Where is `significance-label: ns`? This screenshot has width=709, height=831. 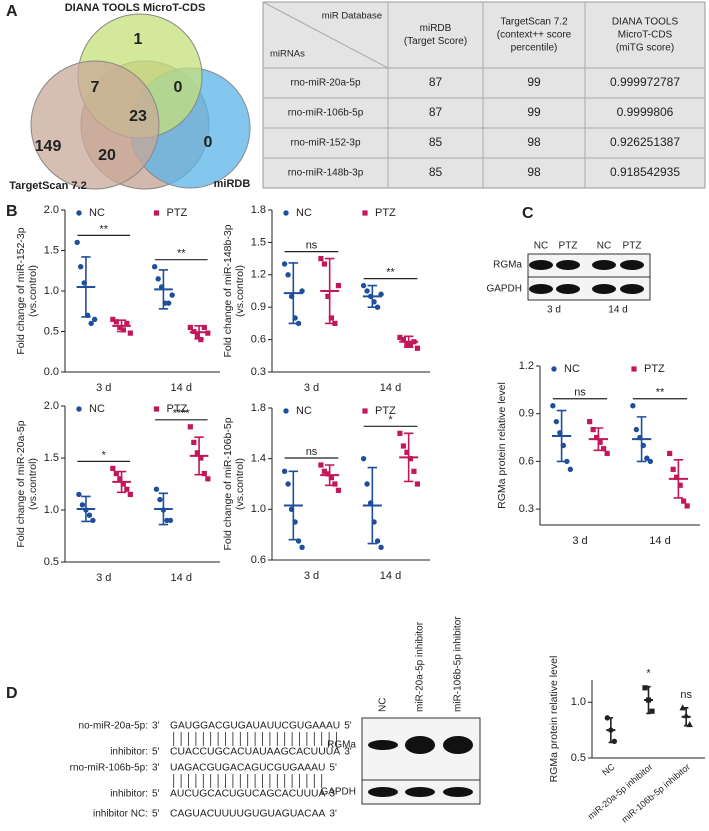 significance-label: ns is located at coordinates (580, 393).